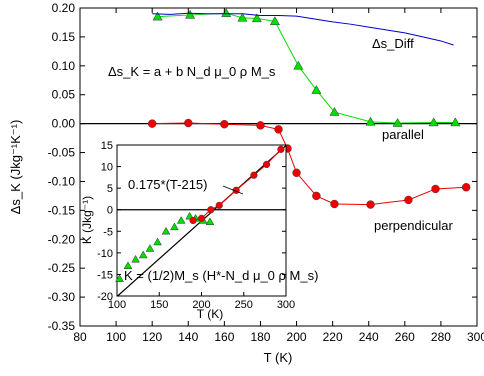 The width and height of the screenshot is (484, 376). I want to click on inset-y-tick-label: -5, so click(108, 232).